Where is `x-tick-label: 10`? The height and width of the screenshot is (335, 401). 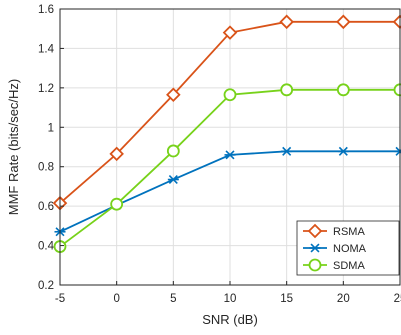
x-tick-label: 10 is located at coordinates (230, 299).